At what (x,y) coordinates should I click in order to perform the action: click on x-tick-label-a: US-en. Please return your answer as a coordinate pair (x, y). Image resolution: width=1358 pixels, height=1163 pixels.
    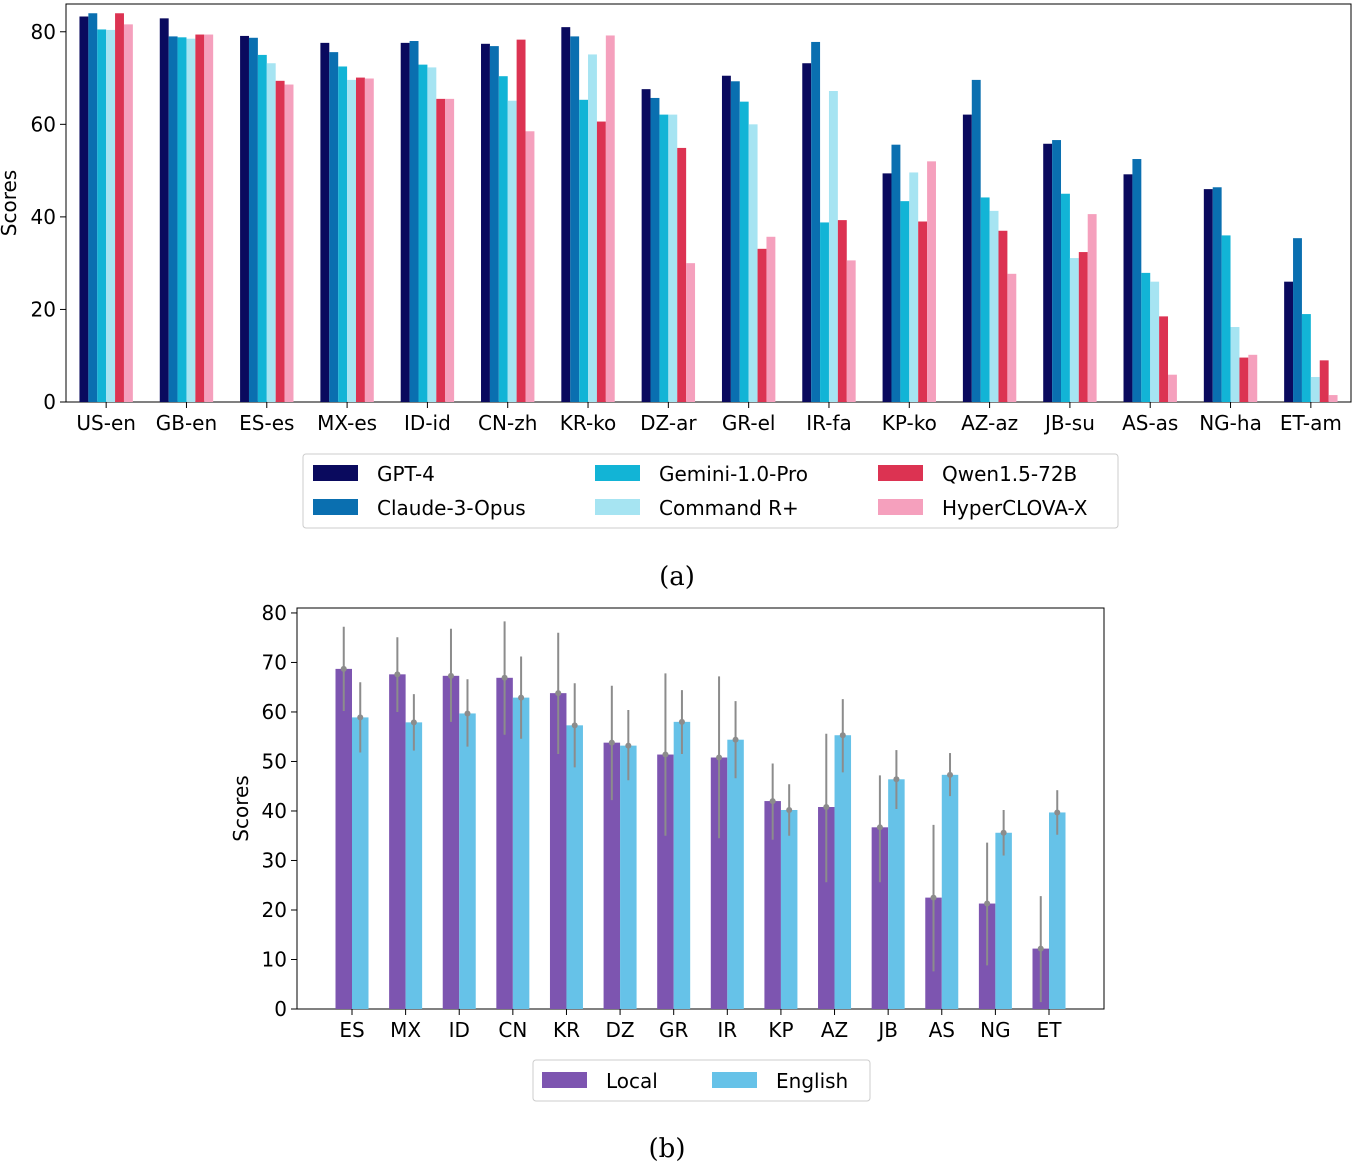
    Looking at the image, I should click on (106, 423).